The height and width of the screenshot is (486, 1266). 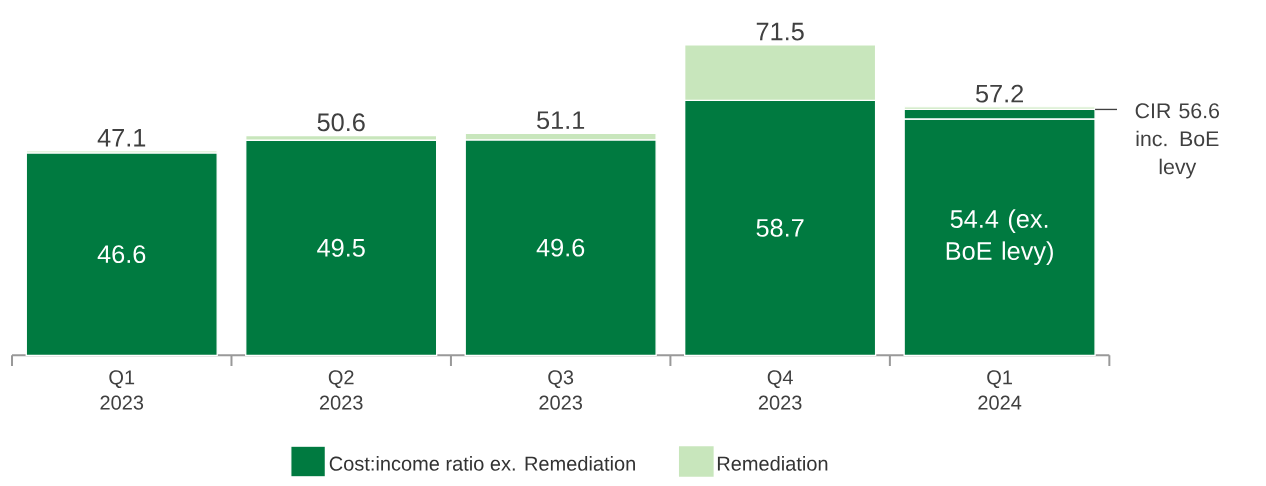 What do you see at coordinates (780, 390) in the screenshot?
I see `x-tick-label: Q4 2023` at bounding box center [780, 390].